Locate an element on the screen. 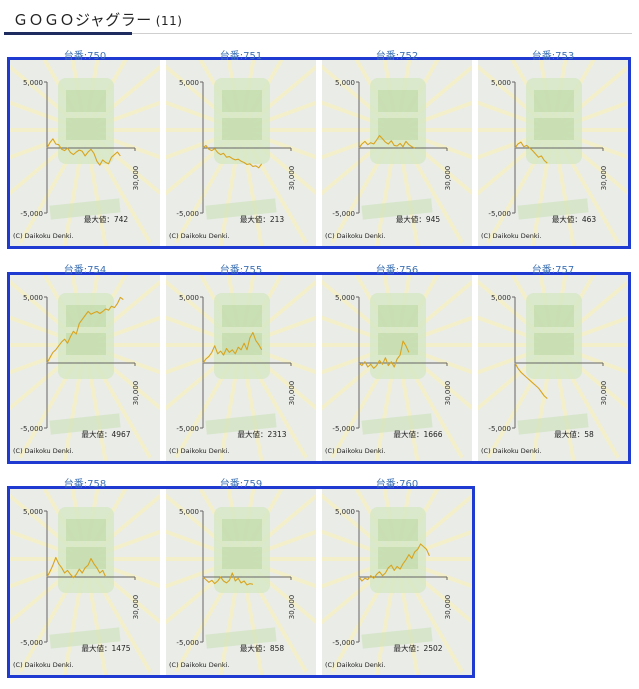 This screenshot has height=689, width=639. machine-number-label: 台番:757 is located at coordinates (553, 270).